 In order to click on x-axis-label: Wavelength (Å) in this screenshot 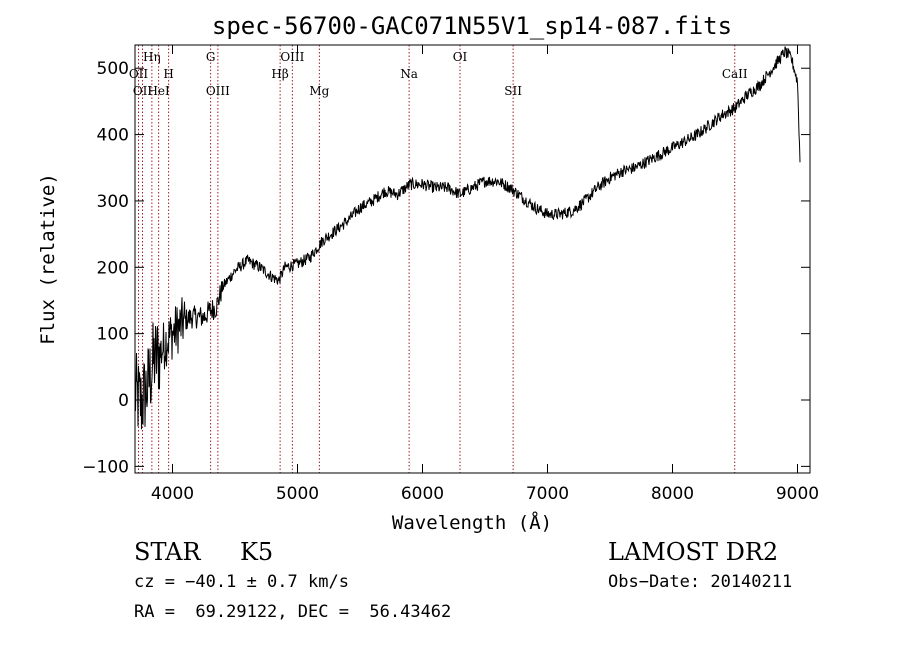, I will do `click(472, 522)`.